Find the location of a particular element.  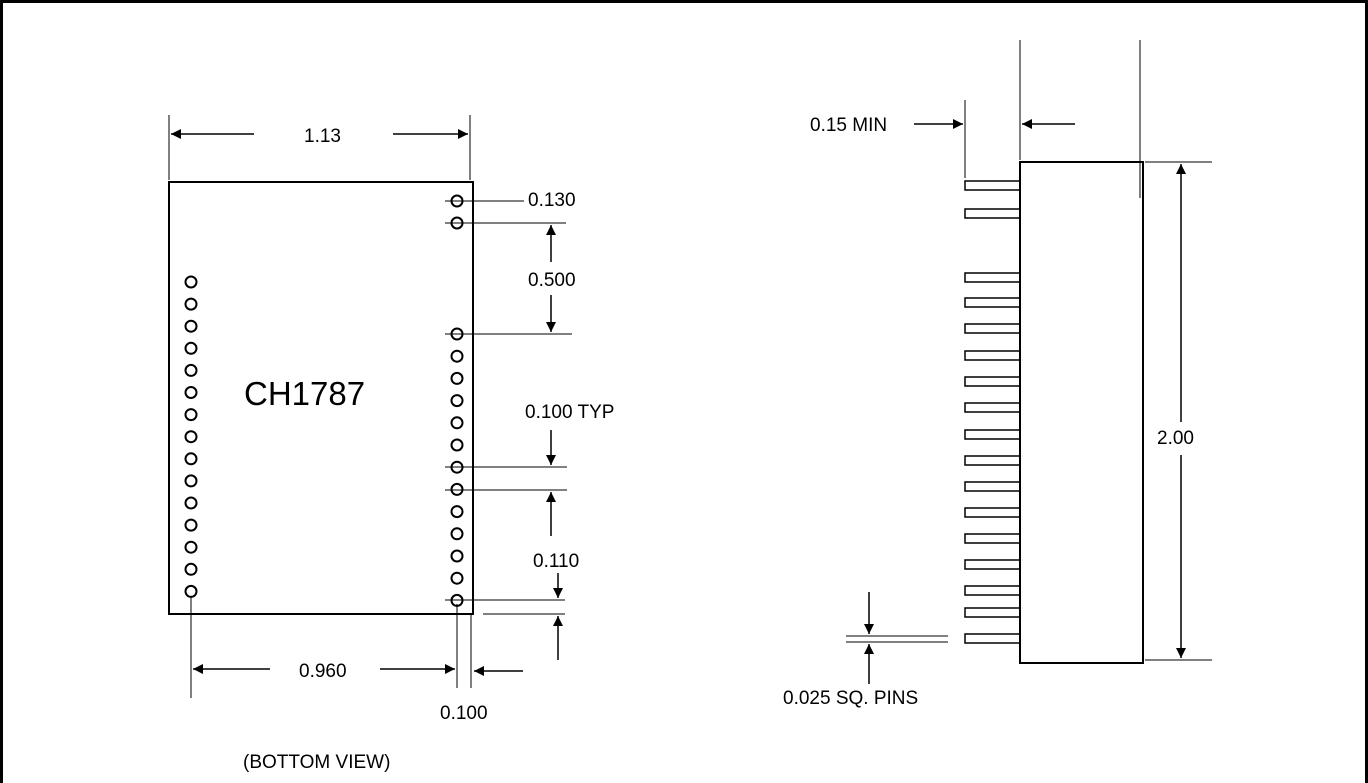

side-pins is located at coordinates (992, 412).